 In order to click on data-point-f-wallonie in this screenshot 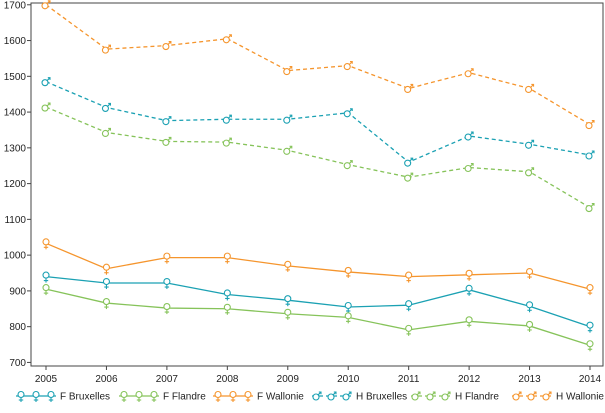, I will do `click(530, 273)`.